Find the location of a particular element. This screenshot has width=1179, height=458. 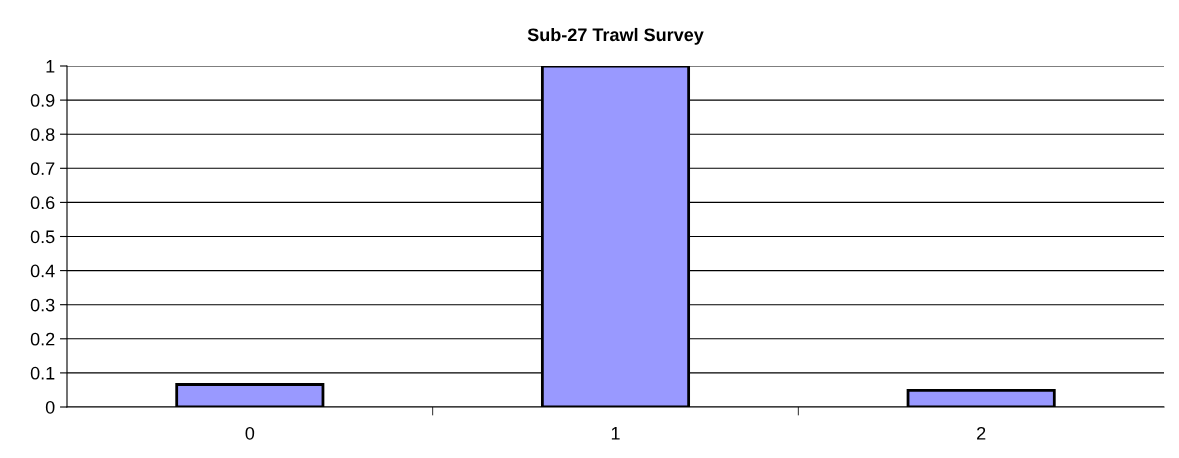

y-tick-label: 0.9 is located at coordinates (42, 100).